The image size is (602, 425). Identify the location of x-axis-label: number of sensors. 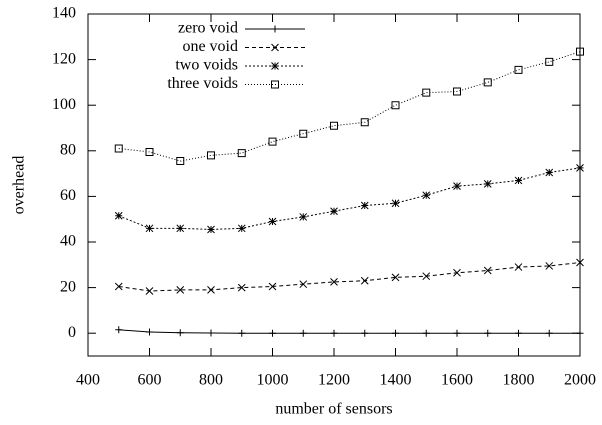
(333, 409).